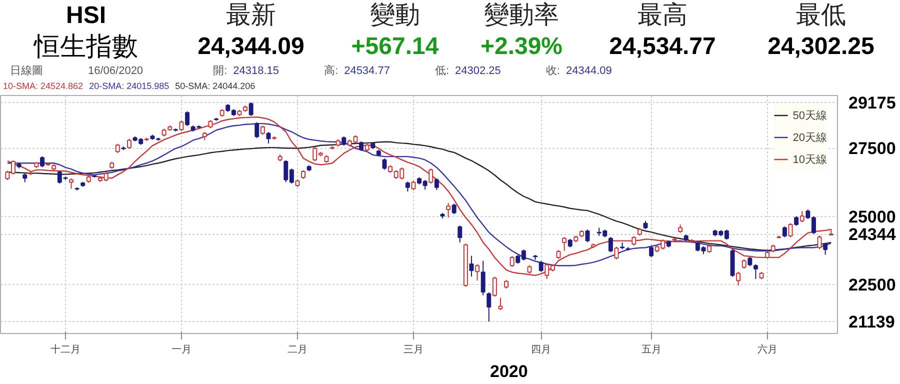  Describe the element at coordinates (767, 350) in the screenshot. I see `x-tick-label: 六月` at that location.